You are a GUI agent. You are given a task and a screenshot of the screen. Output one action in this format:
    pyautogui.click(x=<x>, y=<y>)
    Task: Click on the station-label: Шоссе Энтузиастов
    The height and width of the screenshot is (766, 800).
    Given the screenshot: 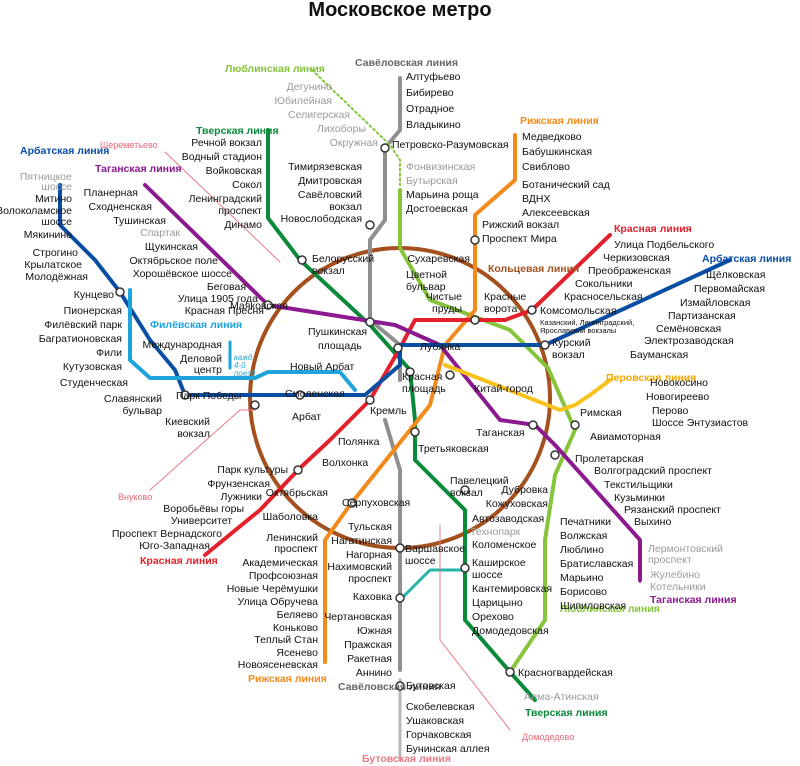 What is the action you would take?
    pyautogui.click(x=700, y=423)
    